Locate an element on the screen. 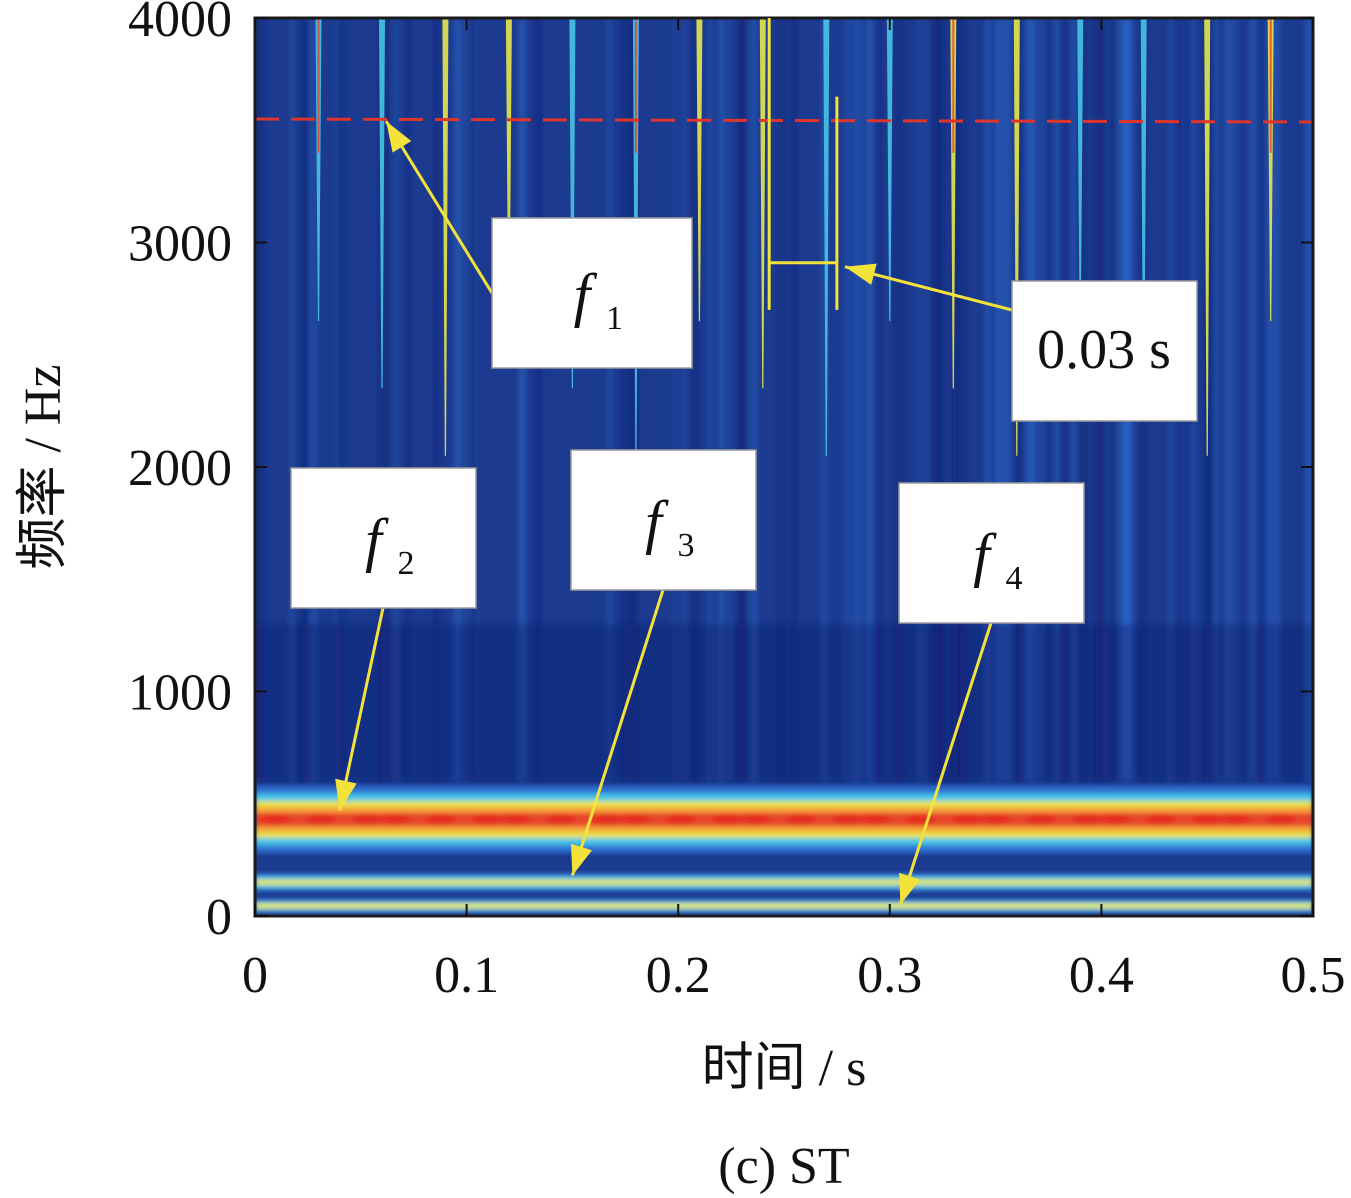  callout-f1-arrow-line is located at coordinates (439, 207).